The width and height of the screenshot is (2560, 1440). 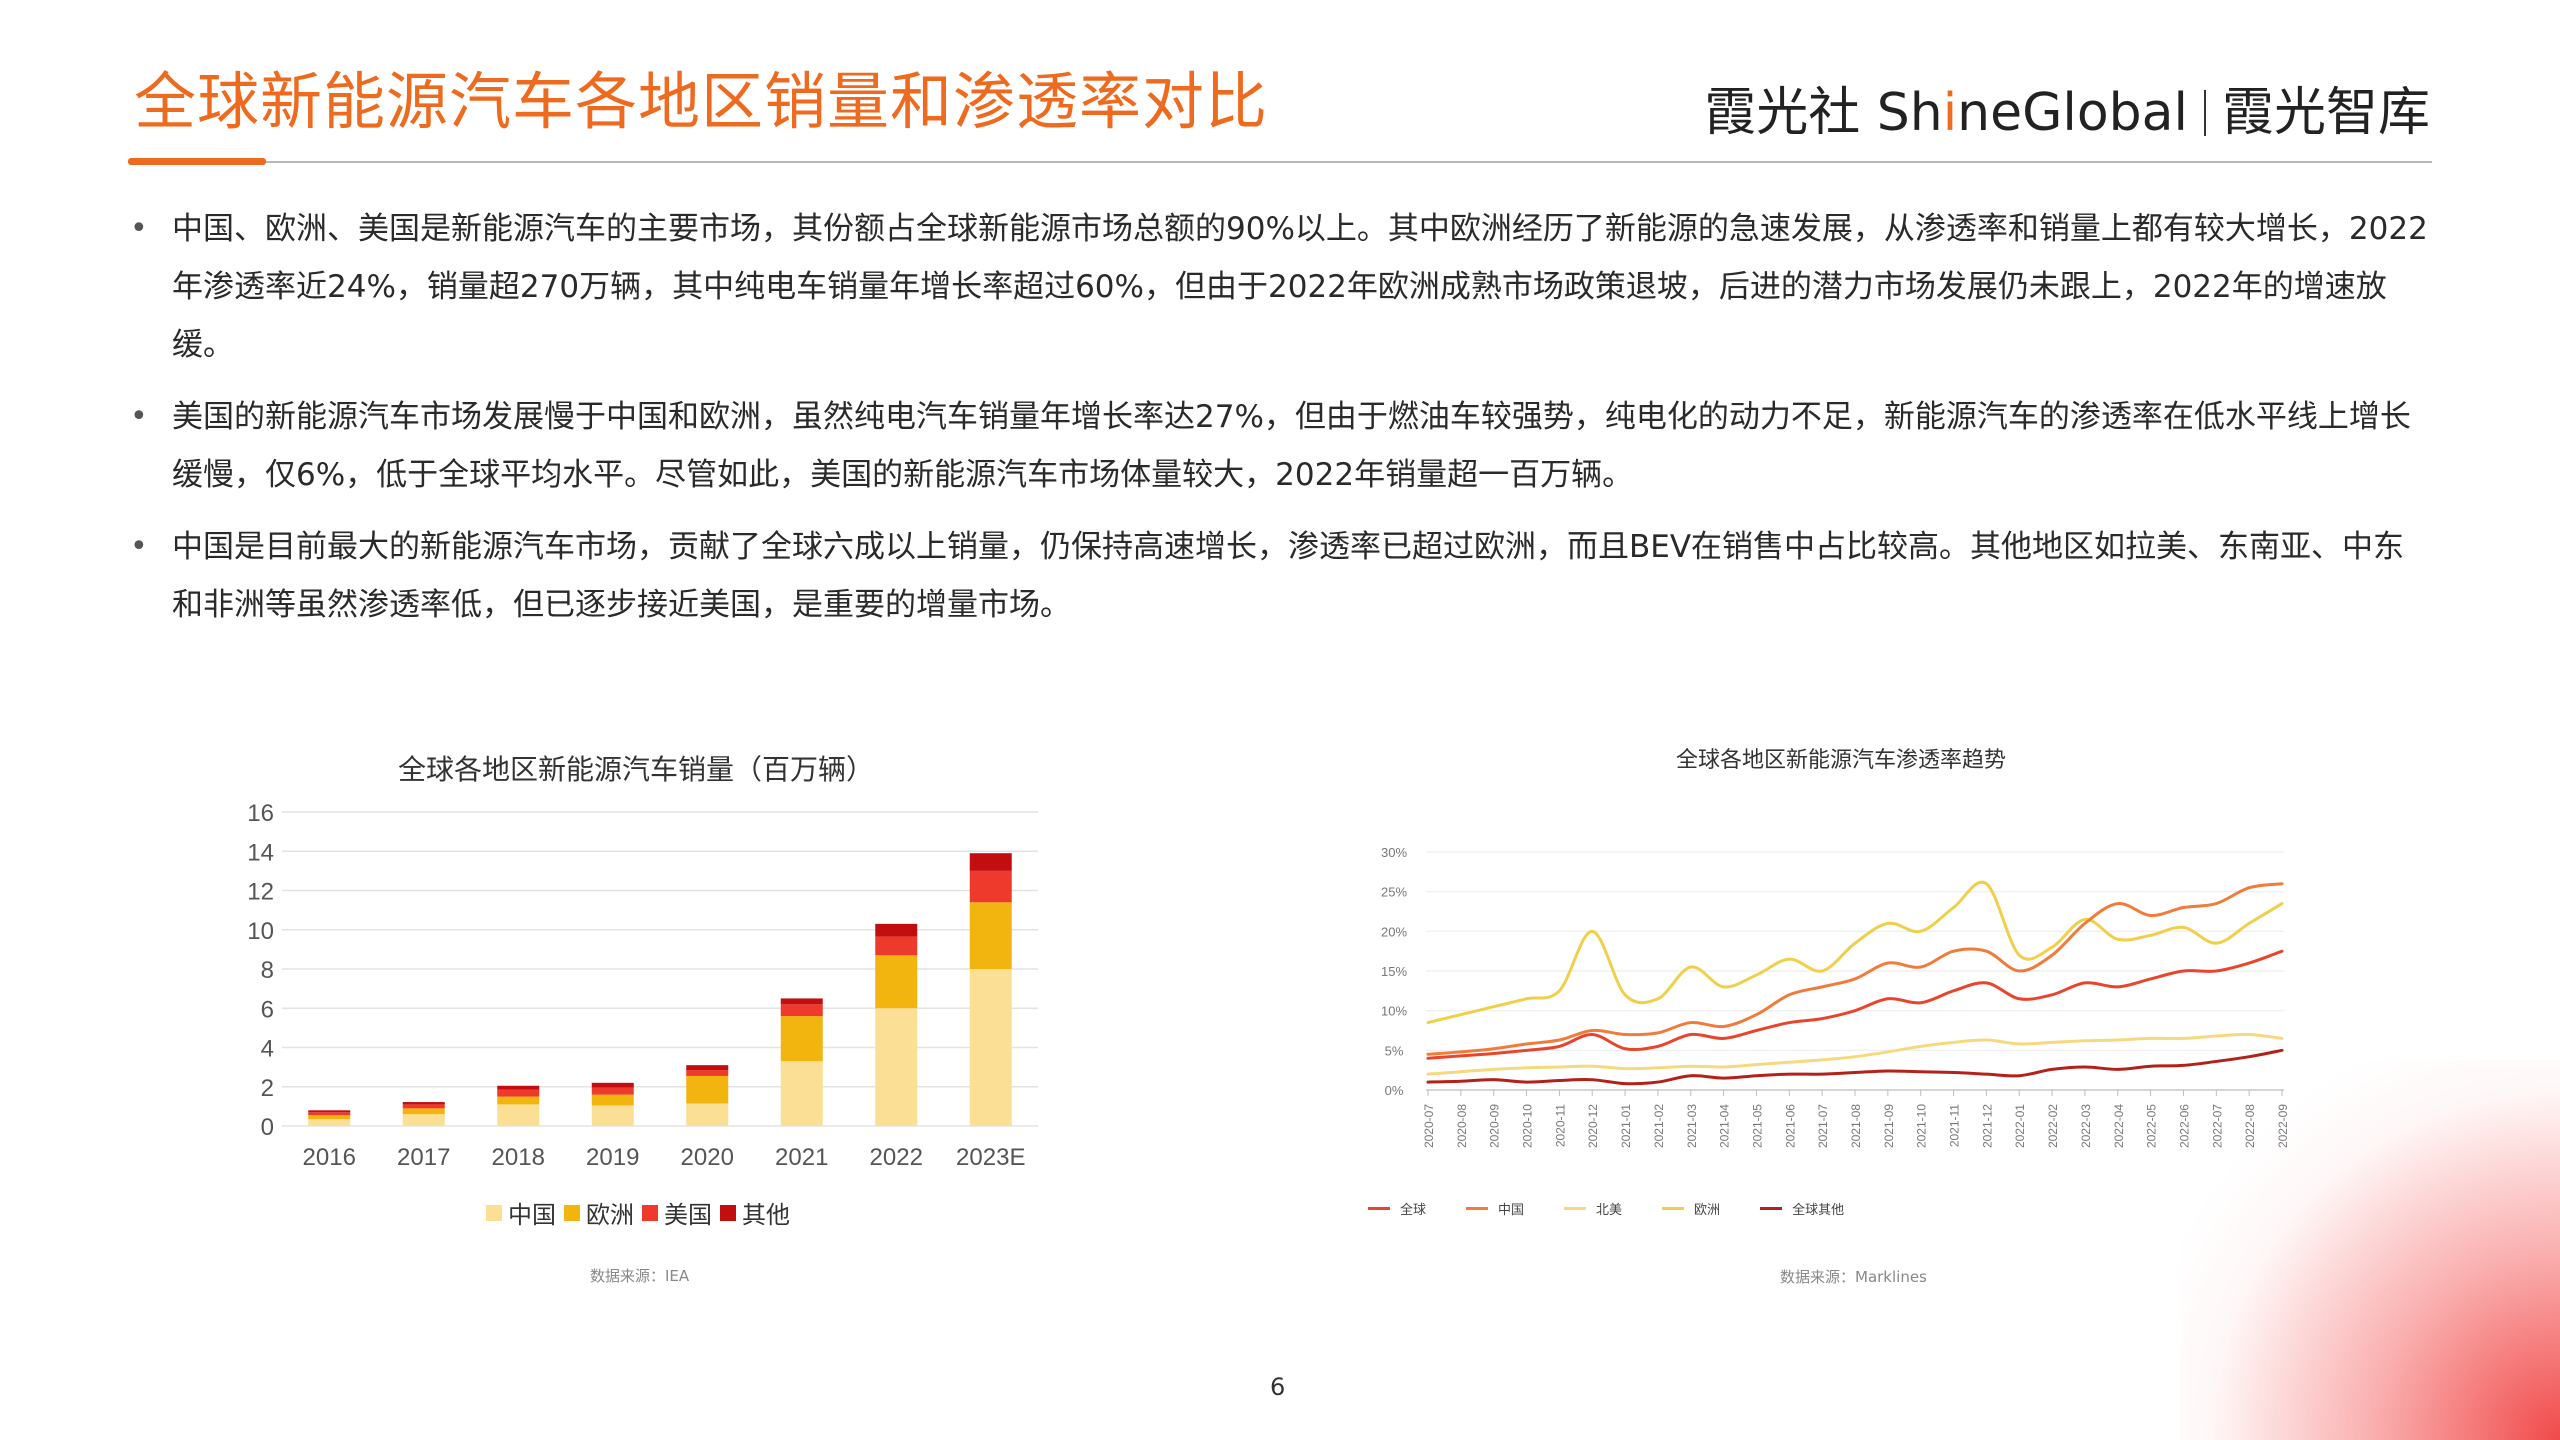 What do you see at coordinates (1856, 1126) in the screenshot?
I see `line-x-tick-label: 2021-08` at bounding box center [1856, 1126].